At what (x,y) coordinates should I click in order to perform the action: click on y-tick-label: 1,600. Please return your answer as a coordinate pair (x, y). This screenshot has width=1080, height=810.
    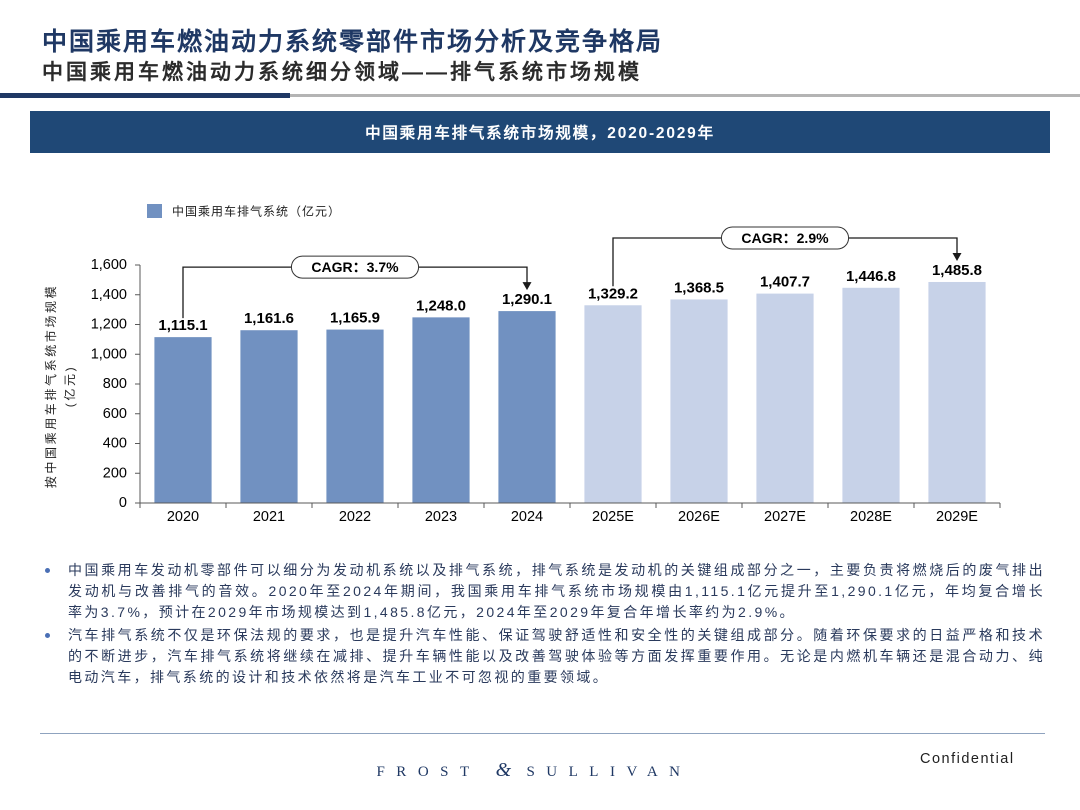
    Looking at the image, I should click on (109, 265).